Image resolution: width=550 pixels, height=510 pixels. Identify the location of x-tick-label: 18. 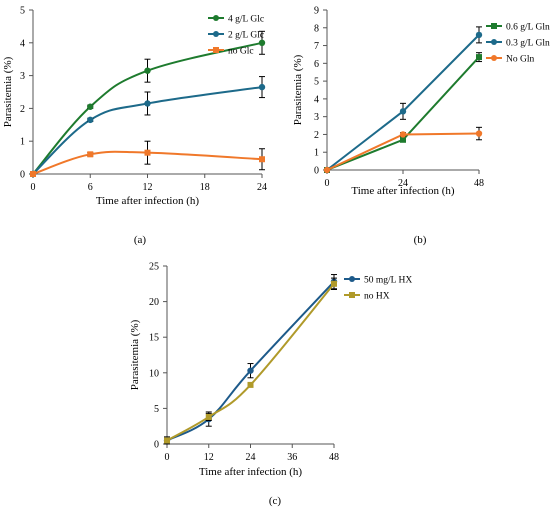
(205, 187).